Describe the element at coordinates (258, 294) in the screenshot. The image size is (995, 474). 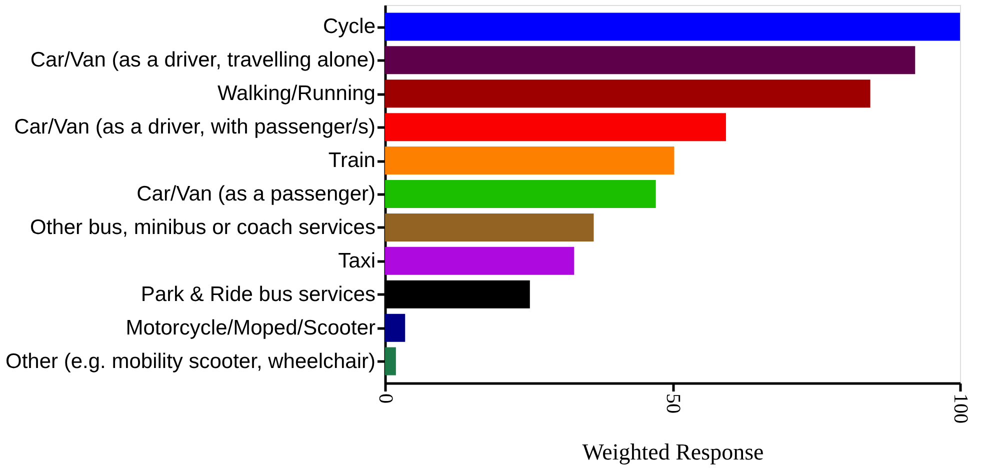
I see `y-tick-label: Park & Ride bus services` at that location.